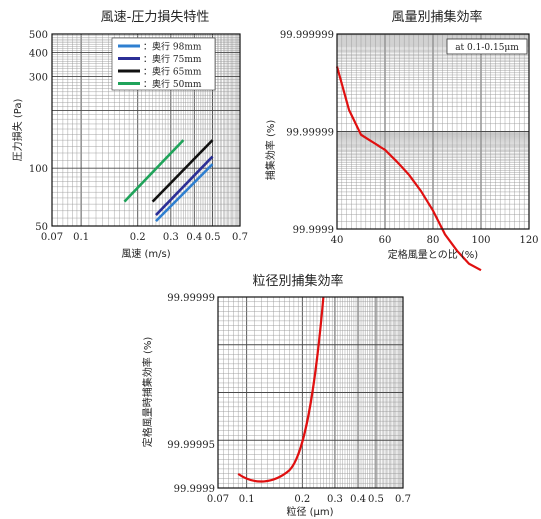 This screenshot has height=519, width=541. What do you see at coordinates (436, 17) in the screenshot?
I see `chart-2-title: 風量別捕集効率` at bounding box center [436, 17].